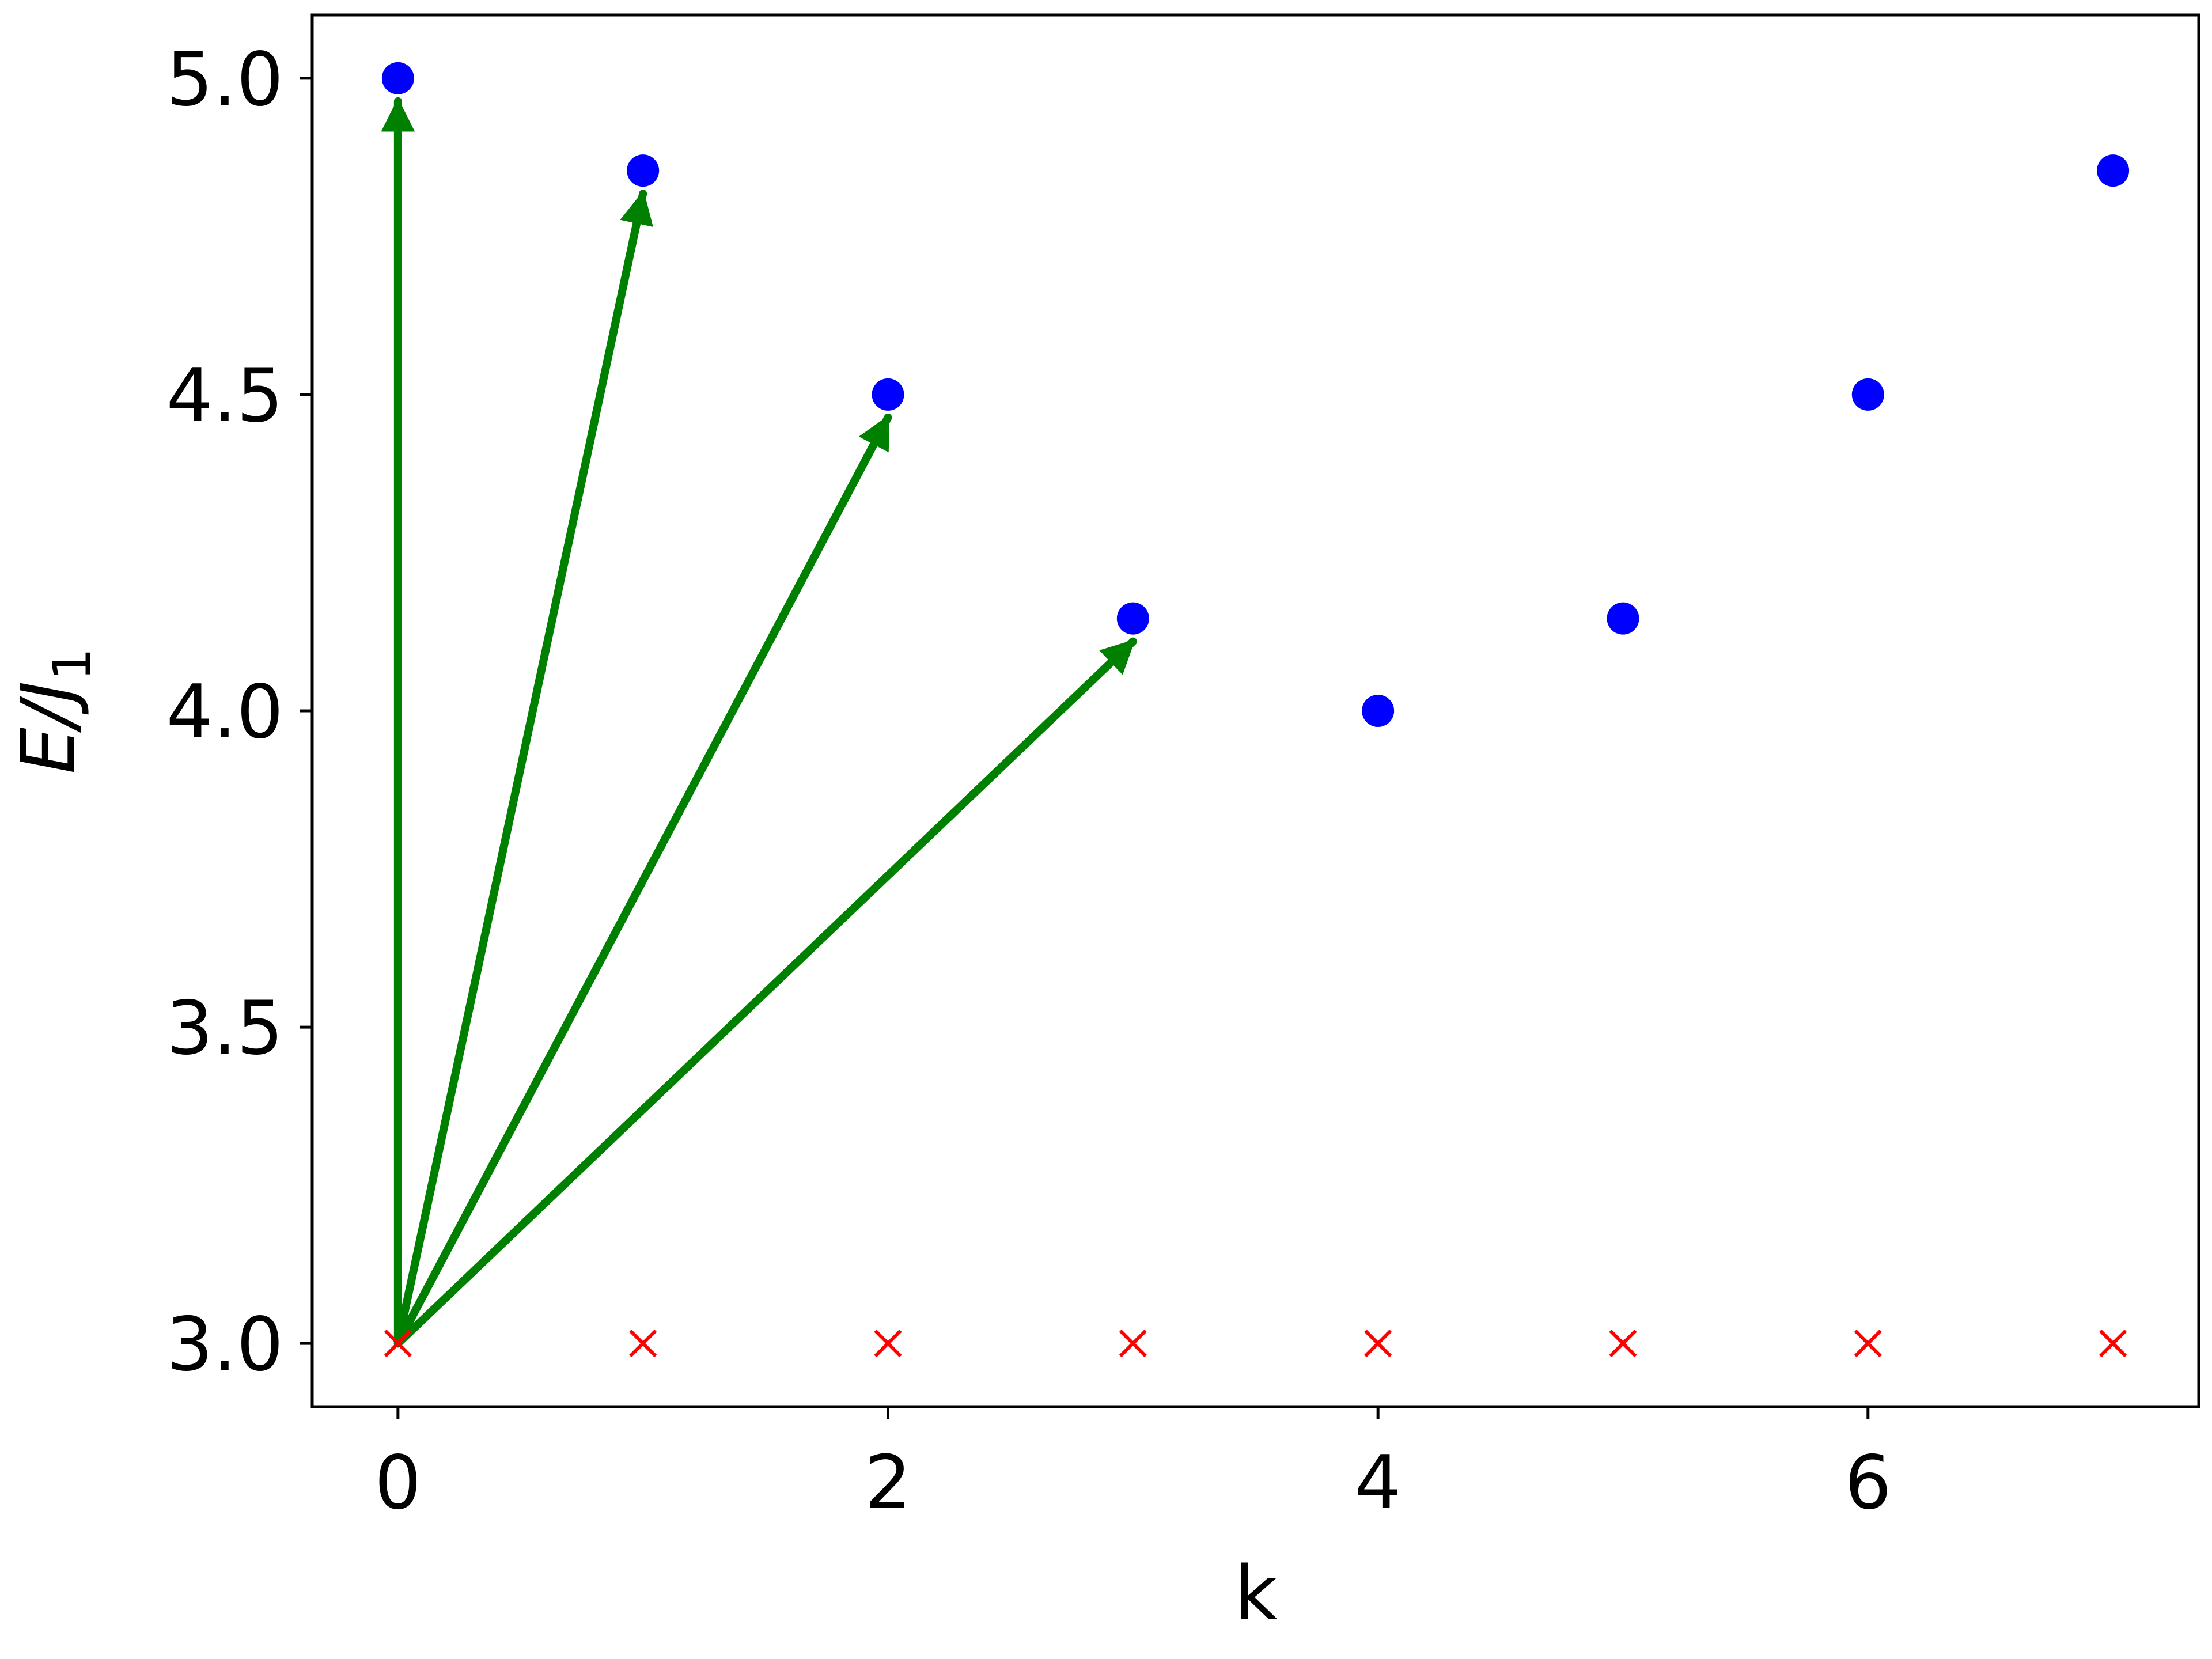 Image resolution: width=2212 pixels, height=1659 pixels. I want to click on x-tick-label: 2, so click(888, 1483).